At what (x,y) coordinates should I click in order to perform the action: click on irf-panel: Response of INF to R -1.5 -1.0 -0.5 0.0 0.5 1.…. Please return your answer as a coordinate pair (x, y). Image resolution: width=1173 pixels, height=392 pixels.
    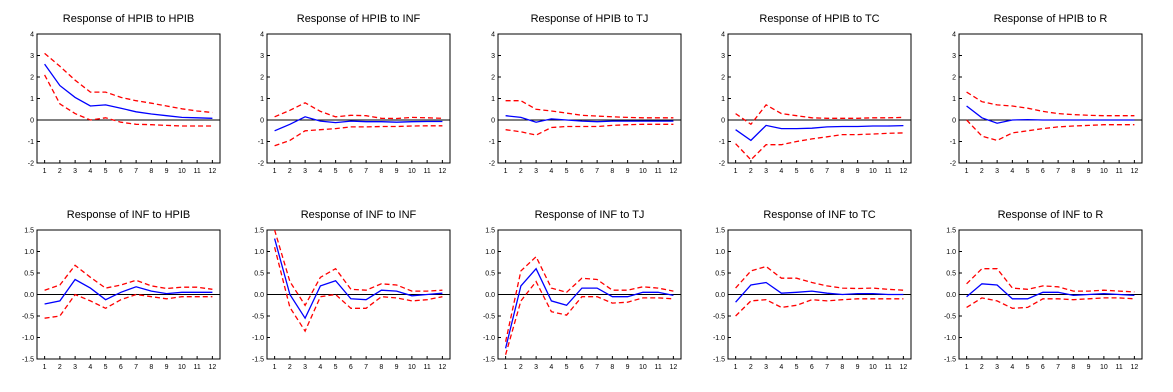
    Looking at the image, I should click on (1043, 290).